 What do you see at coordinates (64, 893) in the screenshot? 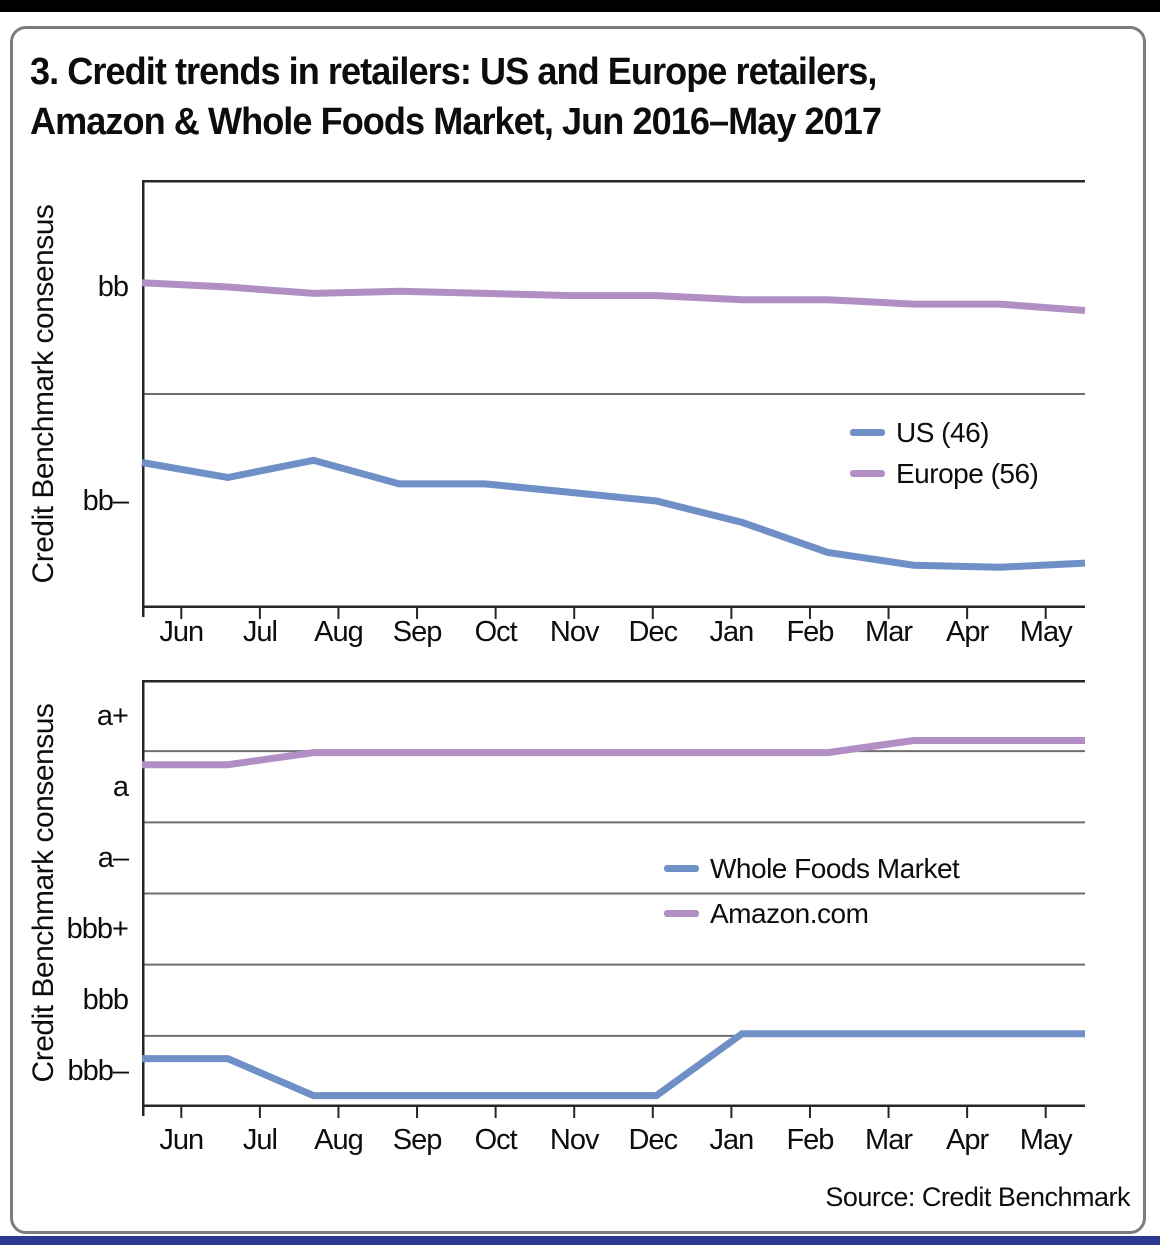
I see `bottom-chart-y-axis-labels: a+ a a– bbb+ bbb bbb–` at bounding box center [64, 893].